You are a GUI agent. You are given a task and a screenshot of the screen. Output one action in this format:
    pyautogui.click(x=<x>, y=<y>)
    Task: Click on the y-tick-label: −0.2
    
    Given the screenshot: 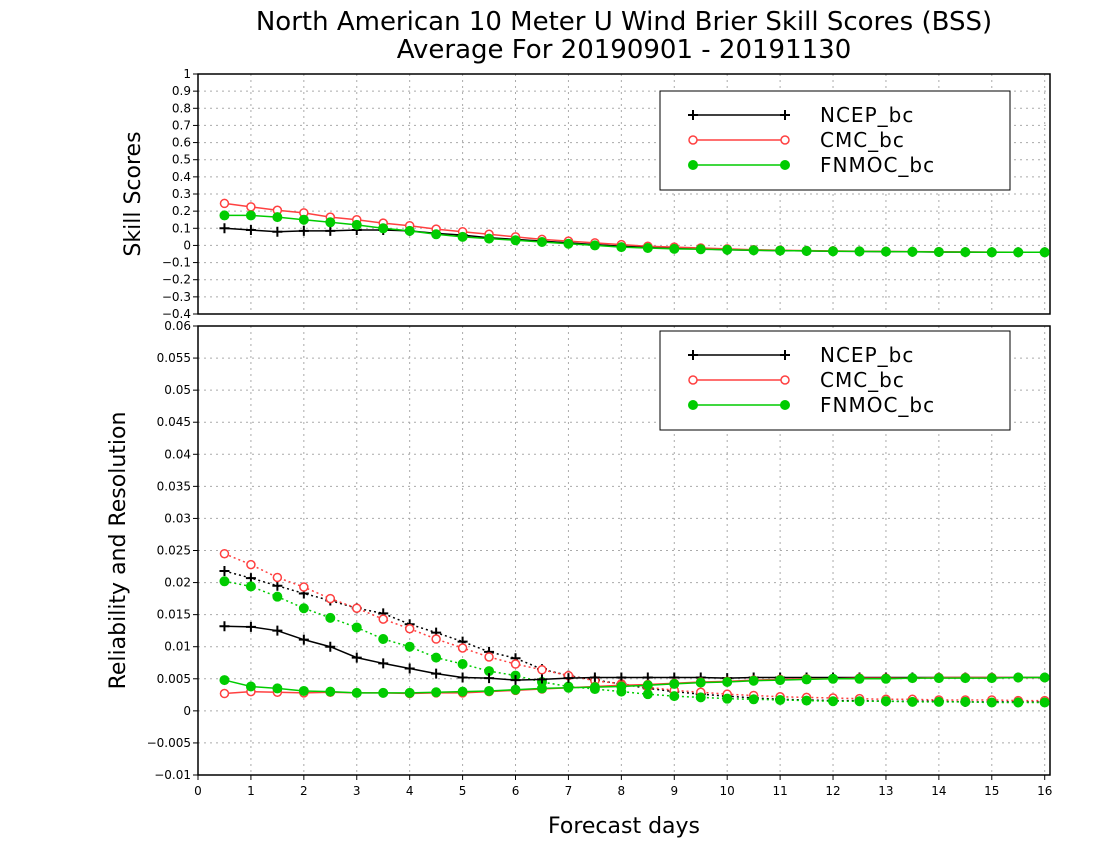 What is the action you would take?
    pyautogui.click(x=176, y=280)
    